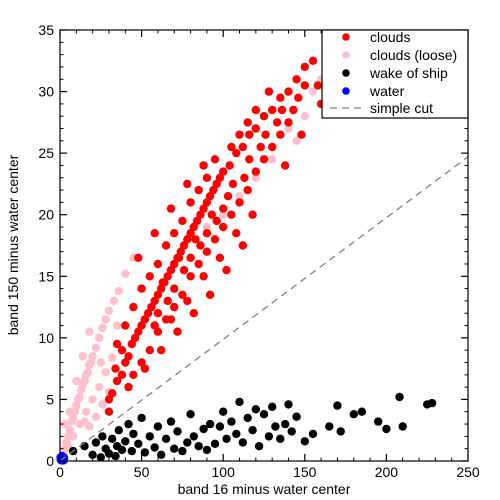 Image resolution: width=500 pixels, height=500 pixels. I want to click on x-tick-label: 200, so click(387, 472).